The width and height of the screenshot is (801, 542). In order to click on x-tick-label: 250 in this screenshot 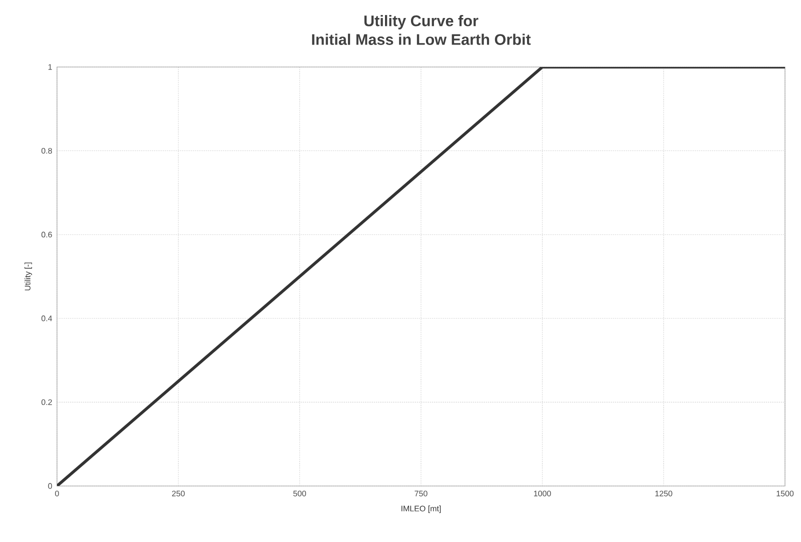, I will do `click(178, 493)`.